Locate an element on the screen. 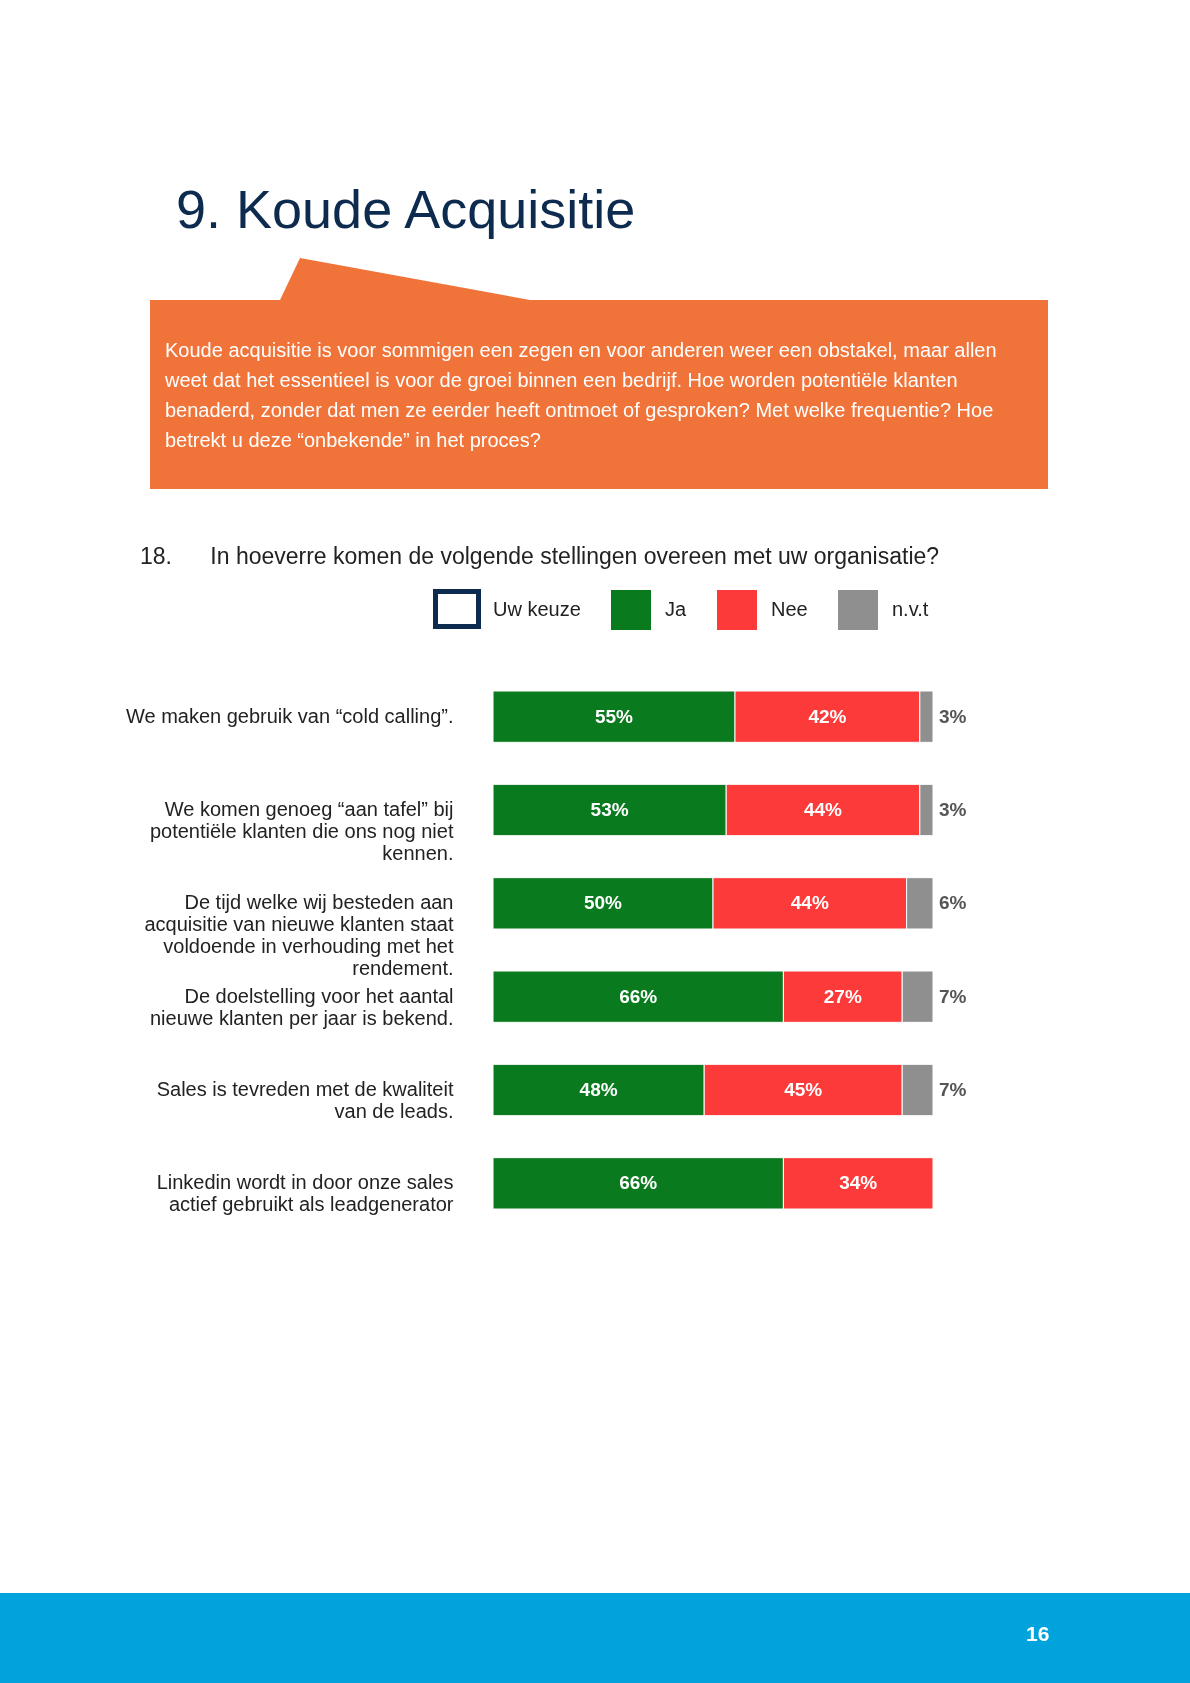  y-tick-label: Linkedin wordt in door onze sales actief gebruikt als leadgenerator is located at coordinates (305, 1193).